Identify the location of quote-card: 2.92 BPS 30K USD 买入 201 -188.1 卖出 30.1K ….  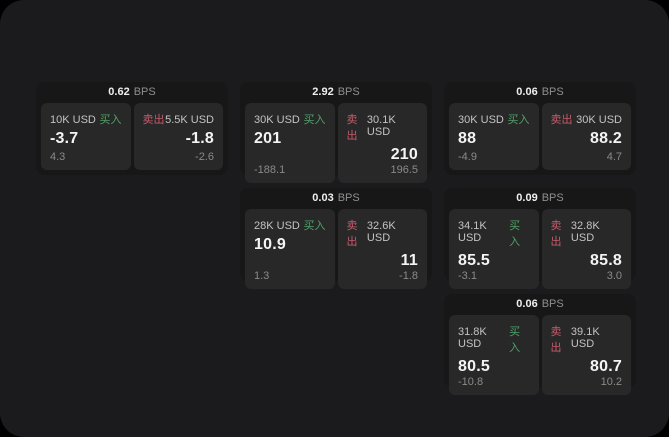
(336, 132).